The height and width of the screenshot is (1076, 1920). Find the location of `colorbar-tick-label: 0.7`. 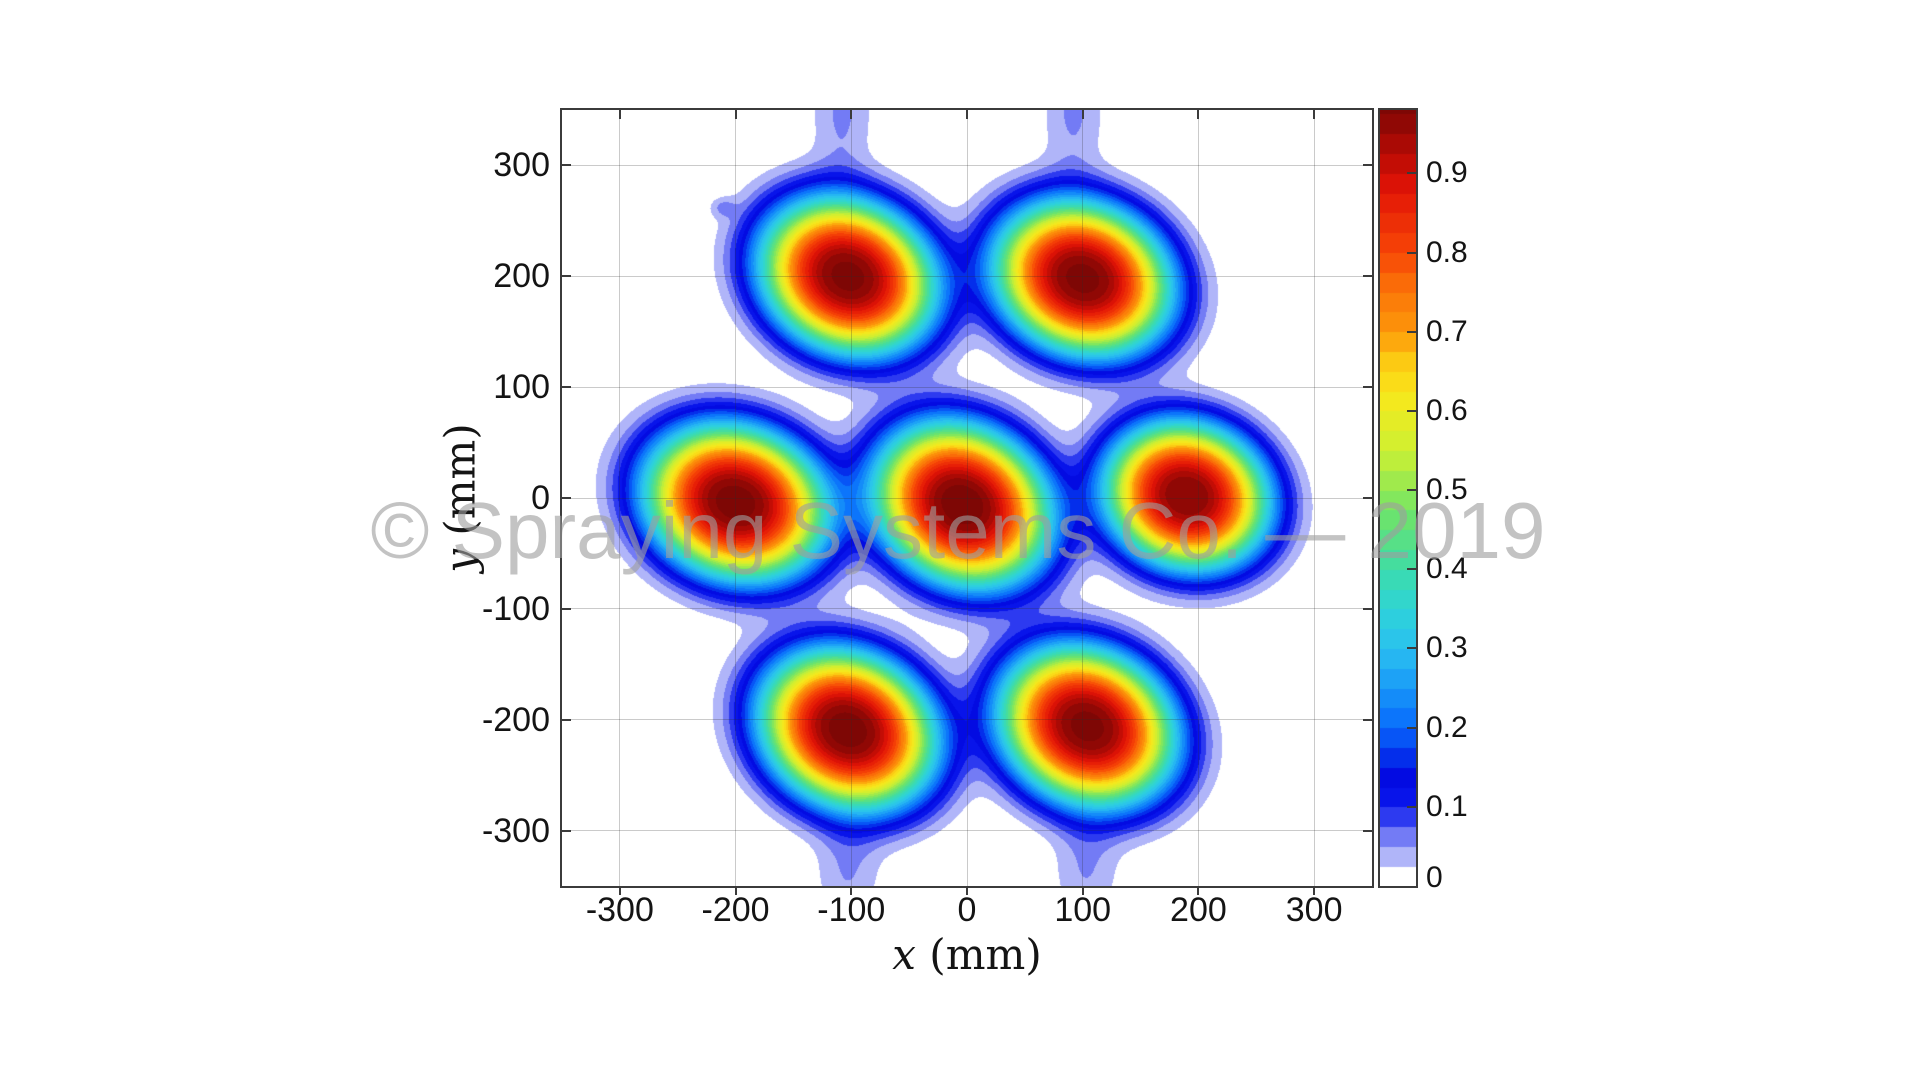

colorbar-tick-label: 0.7 is located at coordinates (1447, 331).